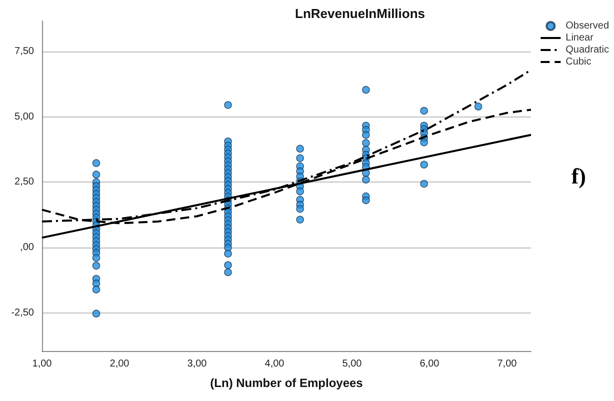 The image size is (614, 401). Describe the element at coordinates (430, 364) in the screenshot. I see `x-tick-label: 6,00` at that location.